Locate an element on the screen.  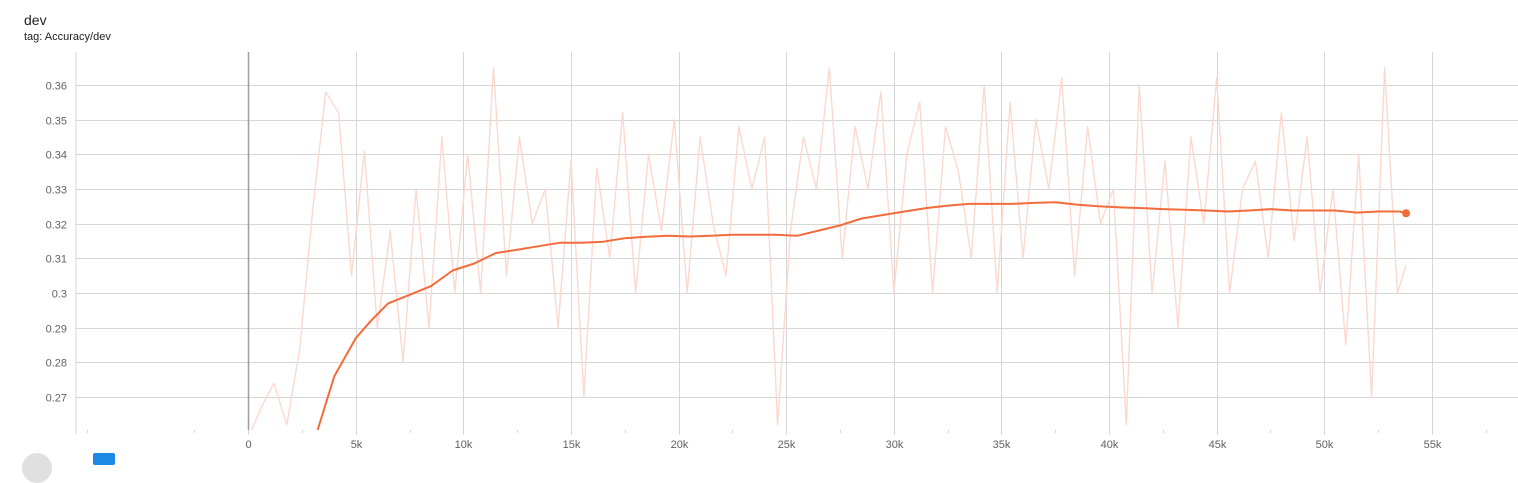
x-tick-label: 10k is located at coordinates (464, 445).